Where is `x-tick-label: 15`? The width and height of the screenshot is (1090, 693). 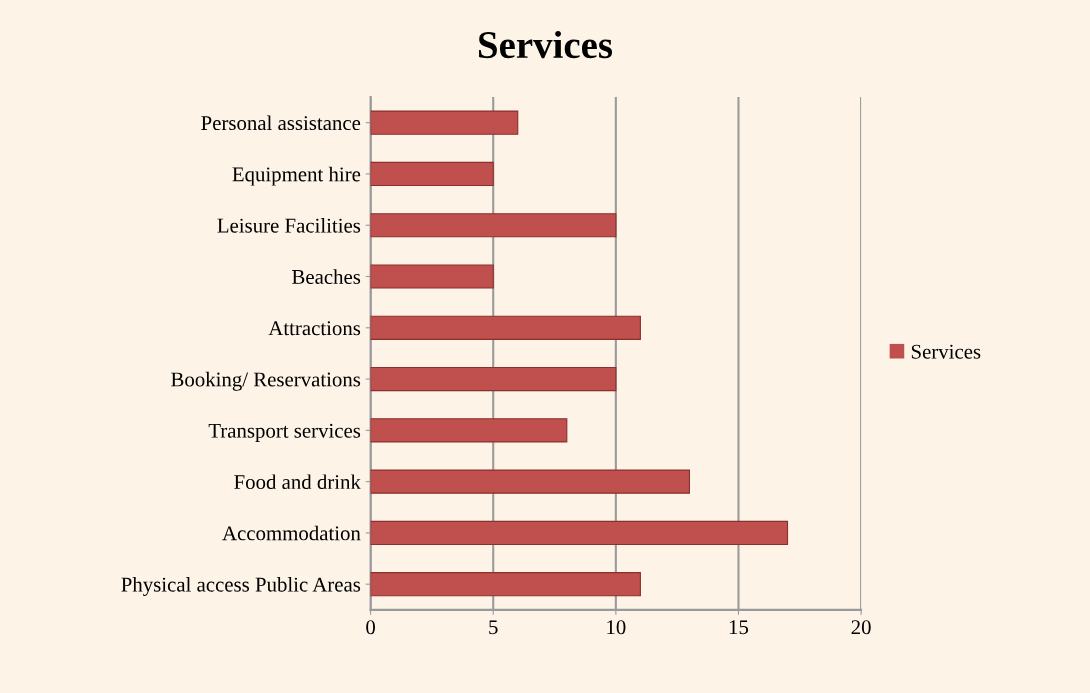
x-tick-label: 15 is located at coordinates (739, 627).